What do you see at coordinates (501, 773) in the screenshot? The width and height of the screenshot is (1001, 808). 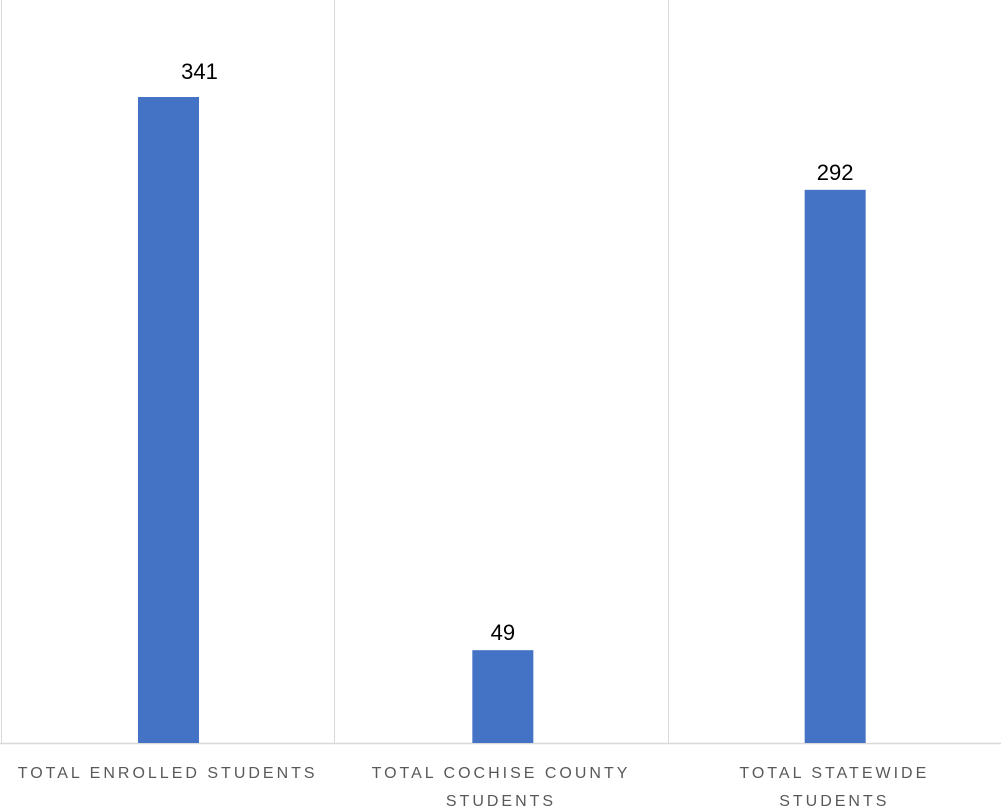 I see `x-tick-label: TOTAL COCHISE COUNTY` at bounding box center [501, 773].